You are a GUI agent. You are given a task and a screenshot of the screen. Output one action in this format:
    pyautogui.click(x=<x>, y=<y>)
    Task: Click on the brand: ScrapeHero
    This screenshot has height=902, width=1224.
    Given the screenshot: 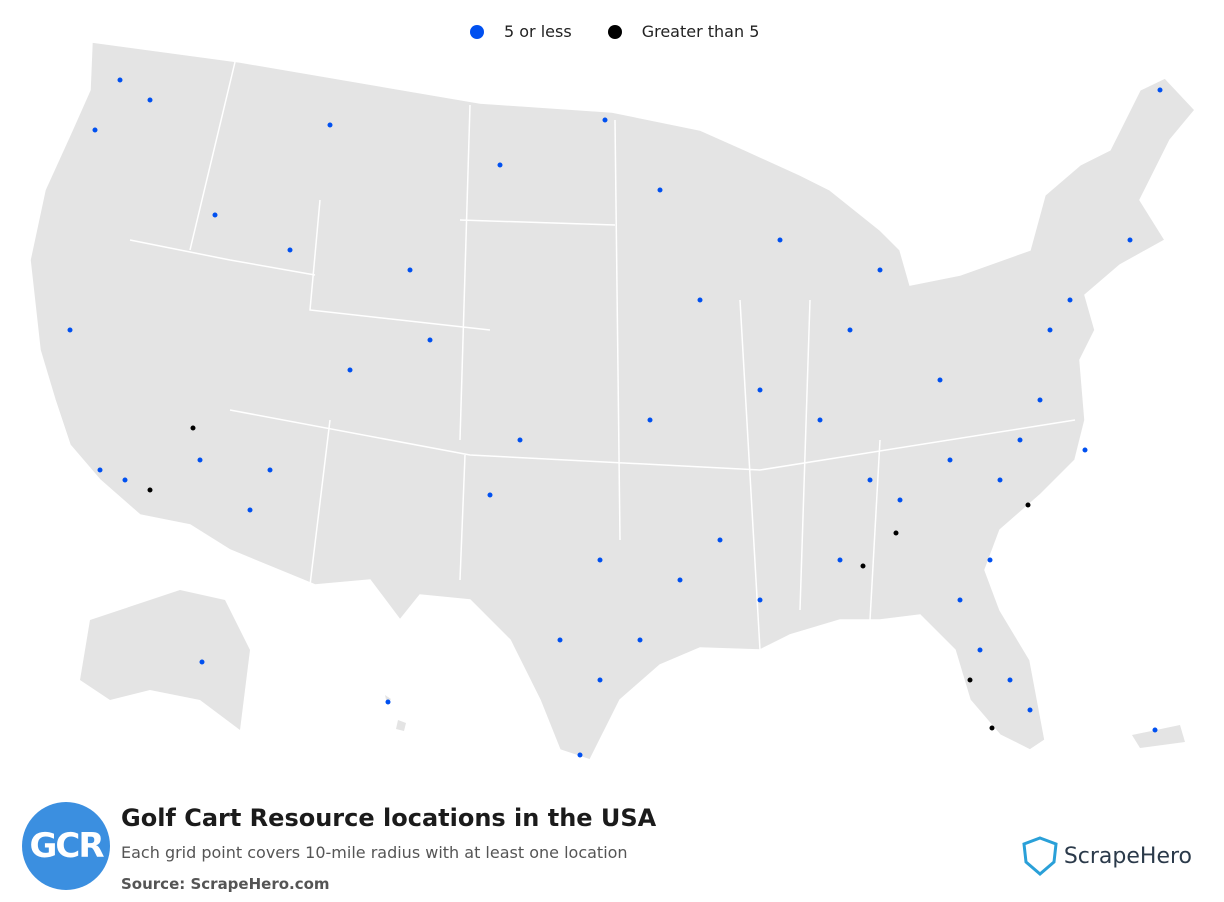 What is the action you would take?
    pyautogui.click(x=1107, y=856)
    